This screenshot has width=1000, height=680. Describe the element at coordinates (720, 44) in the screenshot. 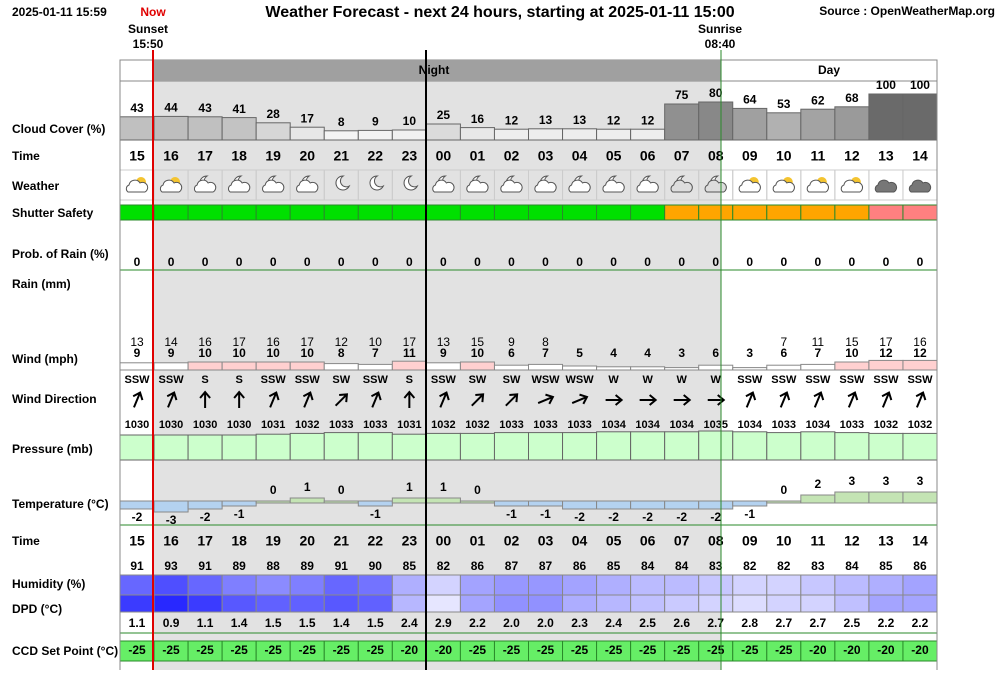

I see `sunrise-time: 08:40` at that location.